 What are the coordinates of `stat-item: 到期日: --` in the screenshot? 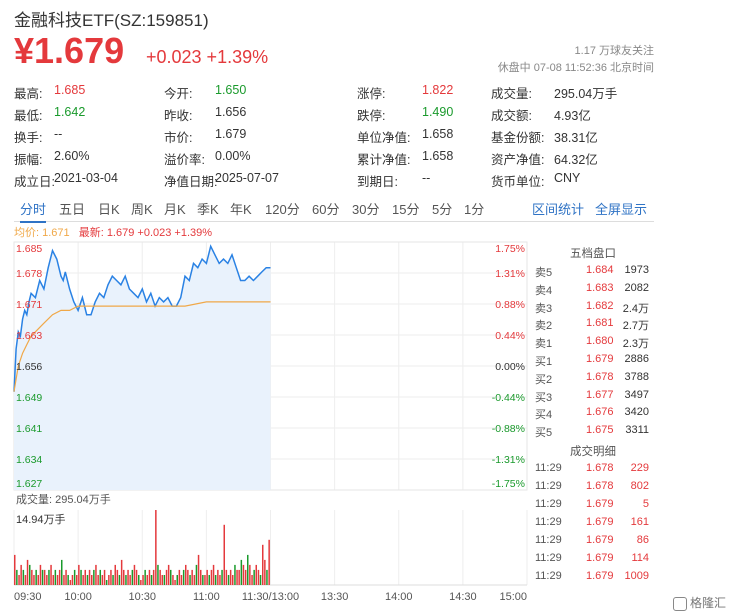 It's located at (393, 180).